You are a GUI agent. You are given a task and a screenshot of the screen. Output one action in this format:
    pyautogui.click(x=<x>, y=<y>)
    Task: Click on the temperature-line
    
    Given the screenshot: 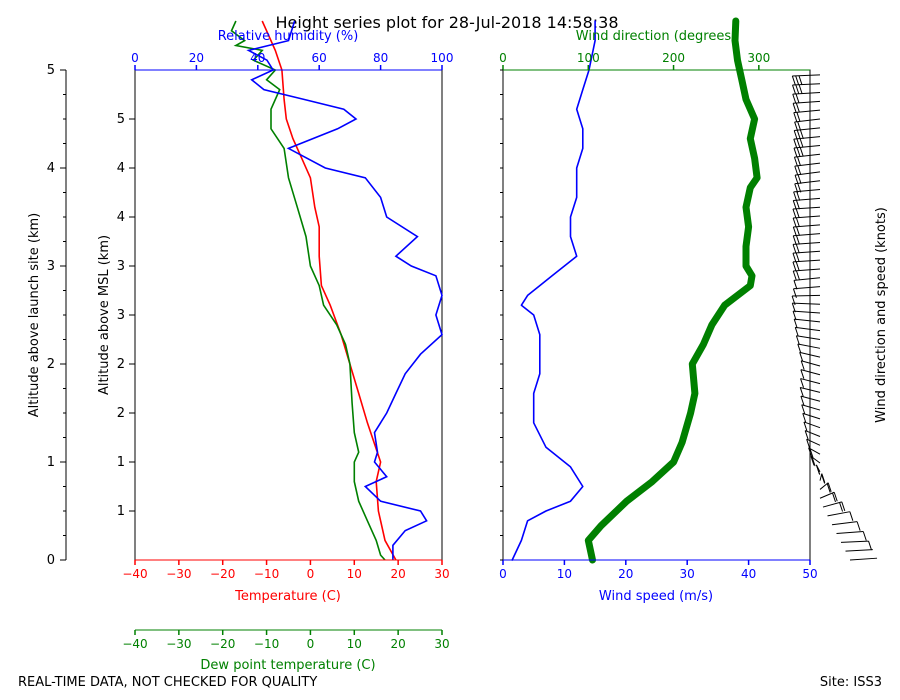 What is the action you would take?
    pyautogui.click(x=329, y=290)
    